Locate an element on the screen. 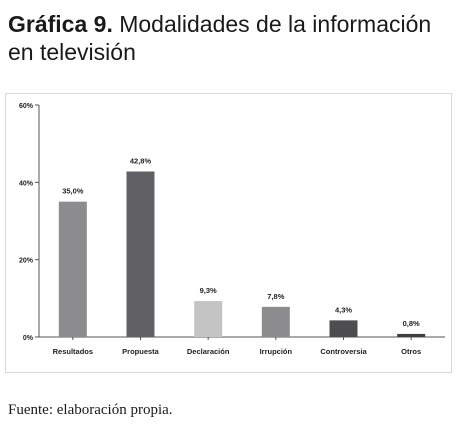 The image size is (457, 429). y-tick-label: 60% is located at coordinates (26, 106).